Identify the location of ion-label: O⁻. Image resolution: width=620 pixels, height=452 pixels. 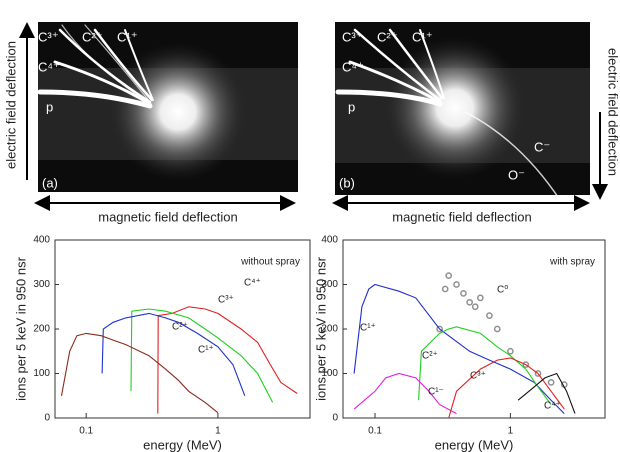
(516, 174).